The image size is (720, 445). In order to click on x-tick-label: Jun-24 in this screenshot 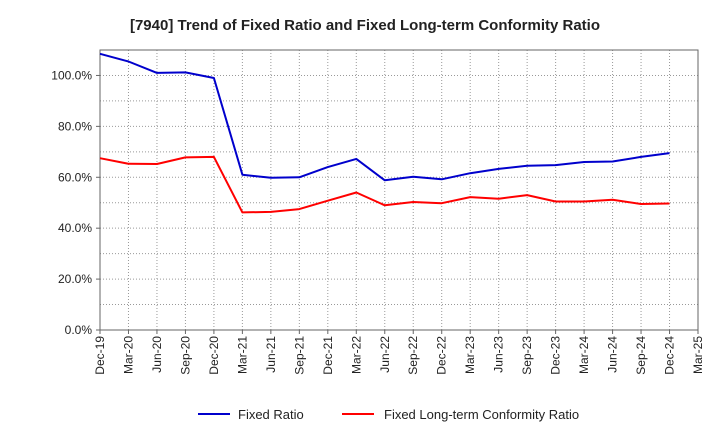, I will do `click(613, 354)`.